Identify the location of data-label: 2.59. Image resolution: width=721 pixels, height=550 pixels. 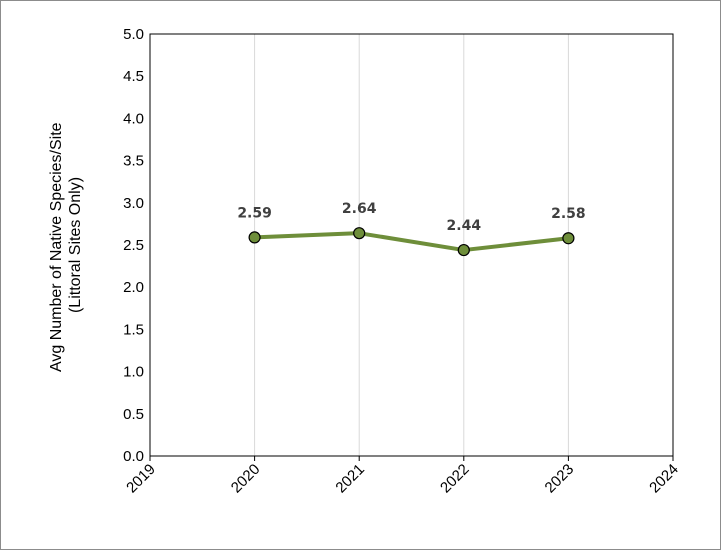
(254, 213).